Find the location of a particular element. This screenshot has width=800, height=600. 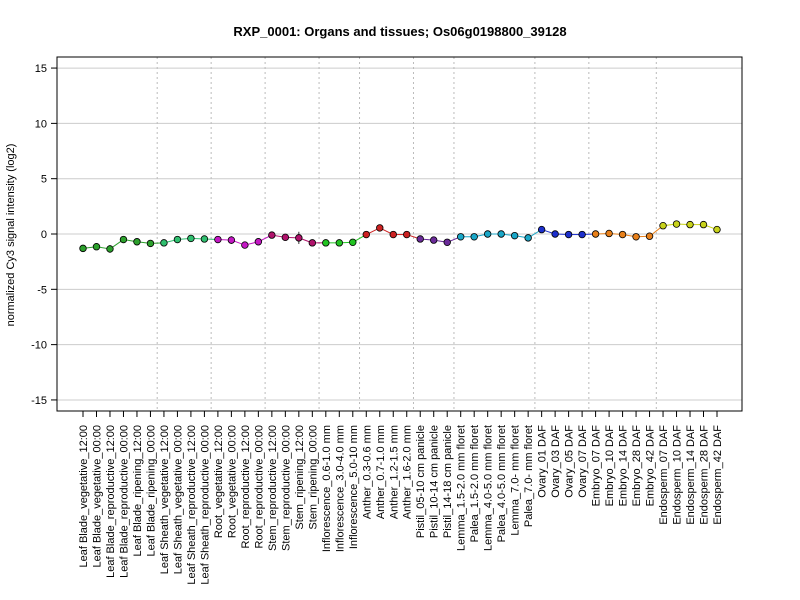

x-tick-label: Endosperm_07 DAF is located at coordinates (664, 475).